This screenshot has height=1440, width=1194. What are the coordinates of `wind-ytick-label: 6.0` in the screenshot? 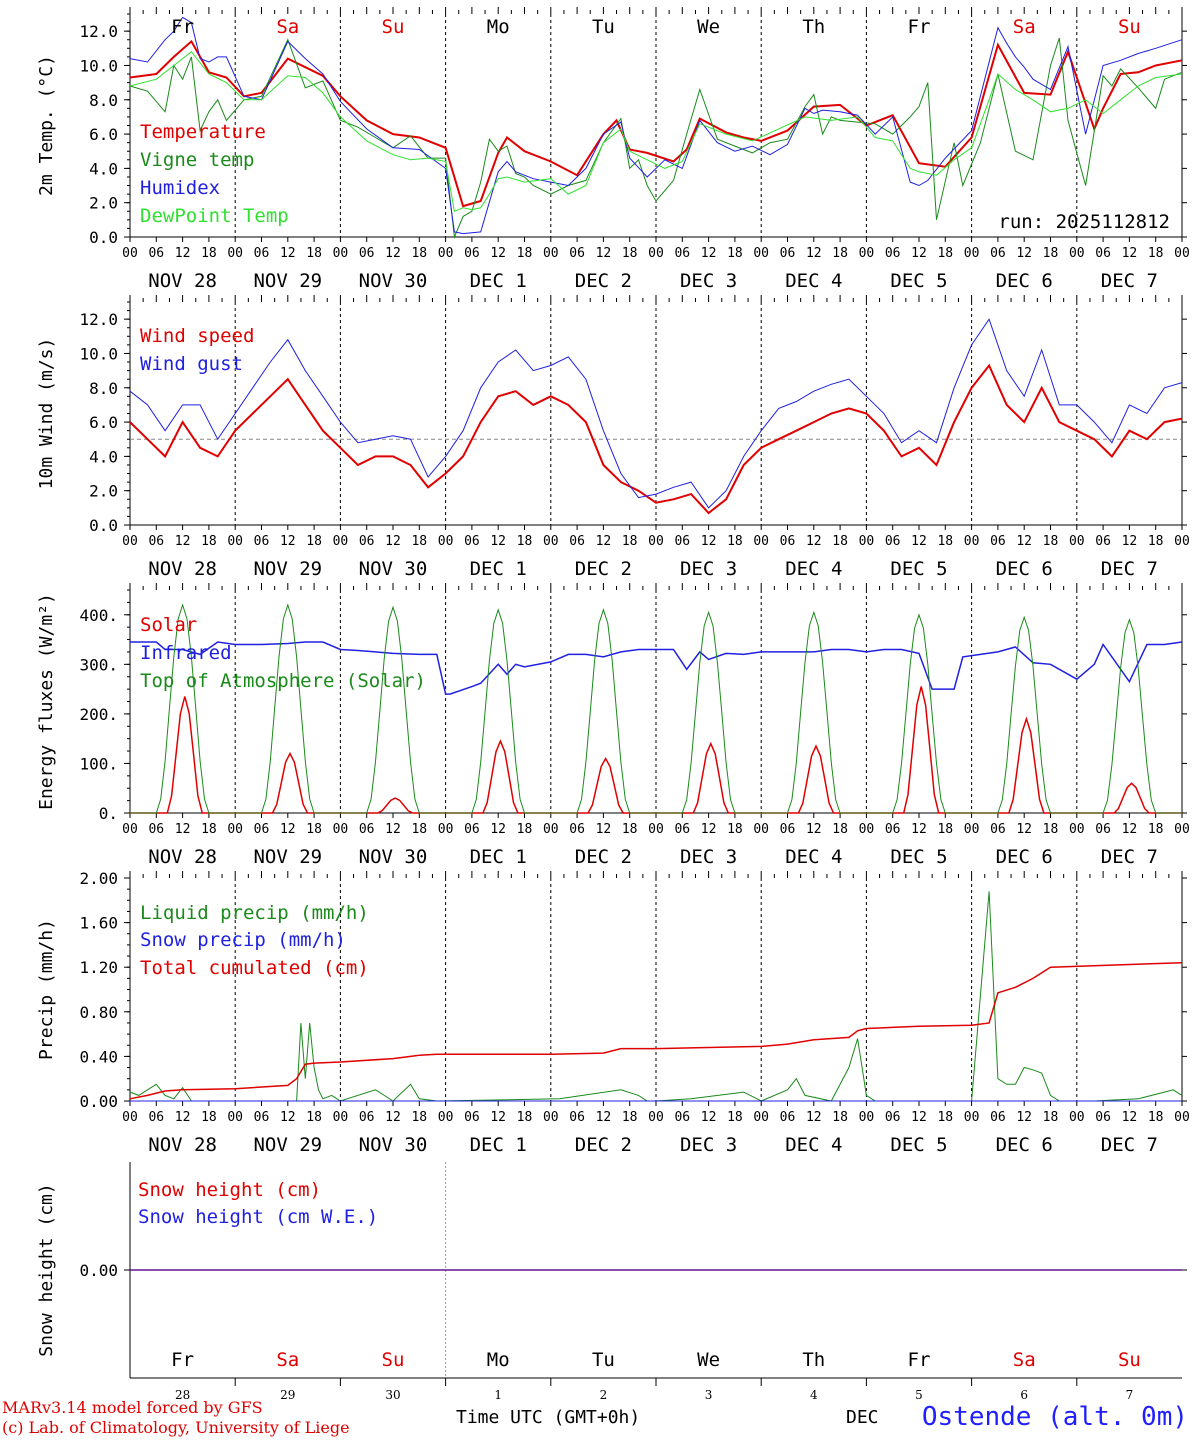 It's located at (103, 422).